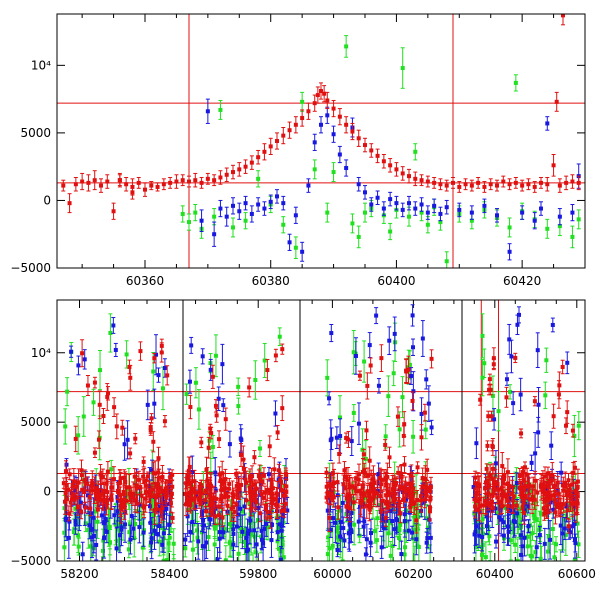 This screenshot has width=600, height=600. What do you see at coordinates (577, 574) in the screenshot?
I see `bottom-x-tick-label: 60600` at bounding box center [577, 574].